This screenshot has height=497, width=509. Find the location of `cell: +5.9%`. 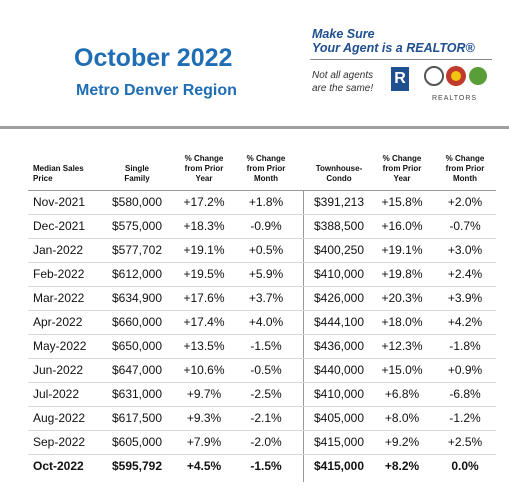

cell: +5.9% is located at coordinates (266, 274).